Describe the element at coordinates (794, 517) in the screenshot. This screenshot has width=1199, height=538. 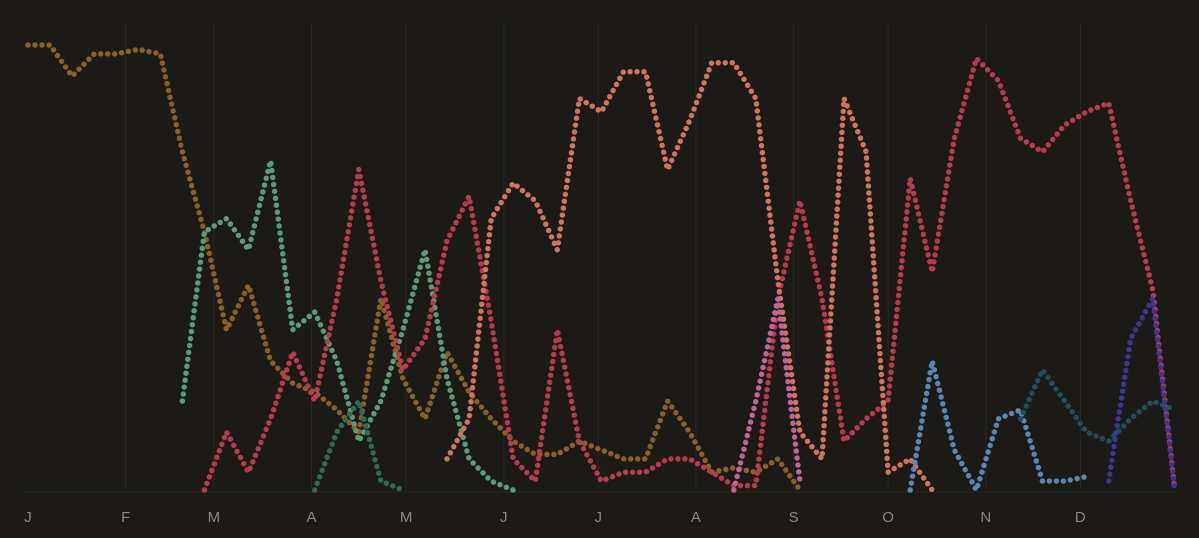
I see `x-tick-label: S` at that location.